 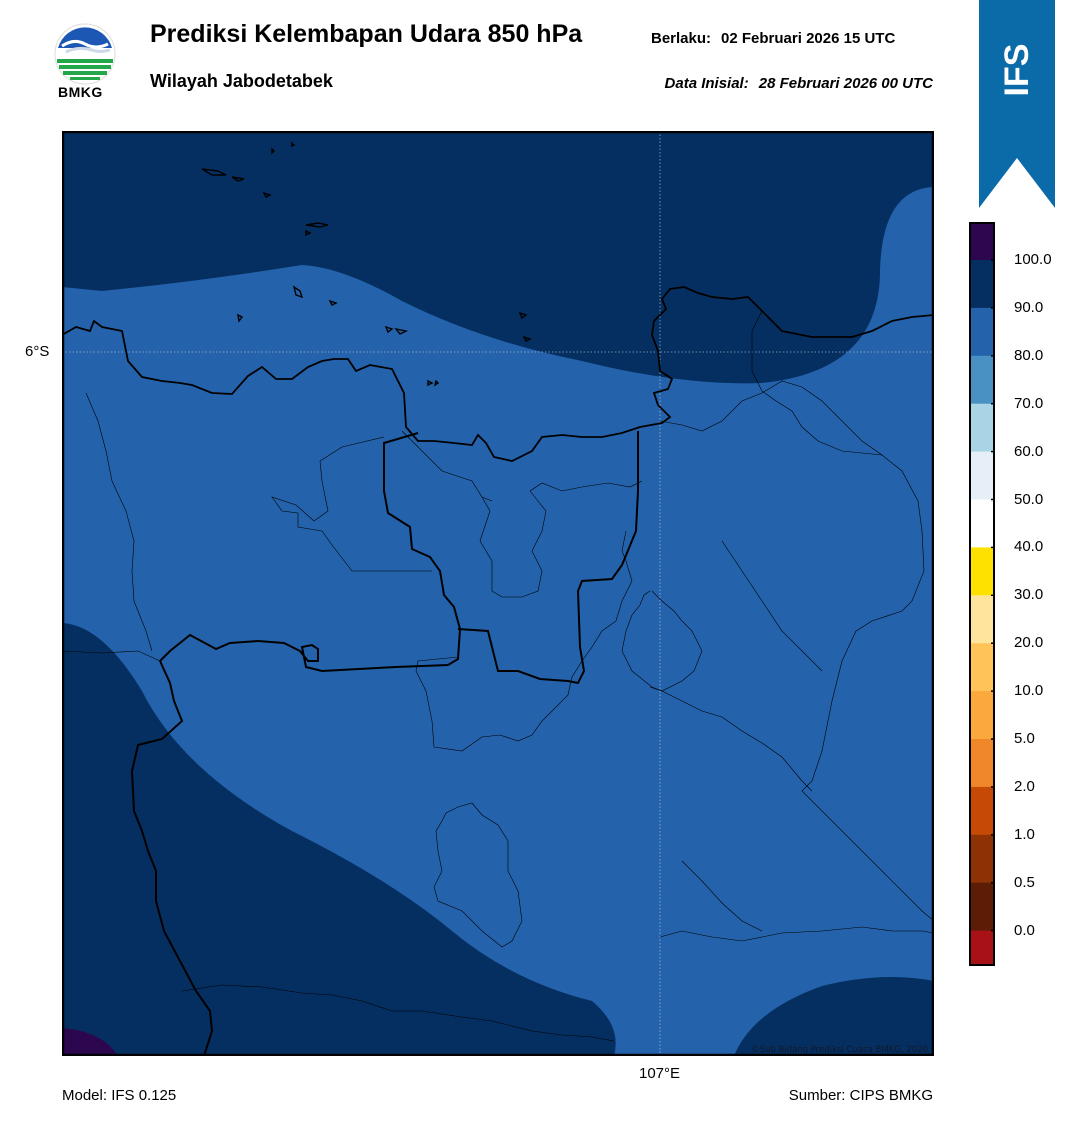 I want to click on colorbar-tick-label: 1.0, so click(x=1024, y=834).